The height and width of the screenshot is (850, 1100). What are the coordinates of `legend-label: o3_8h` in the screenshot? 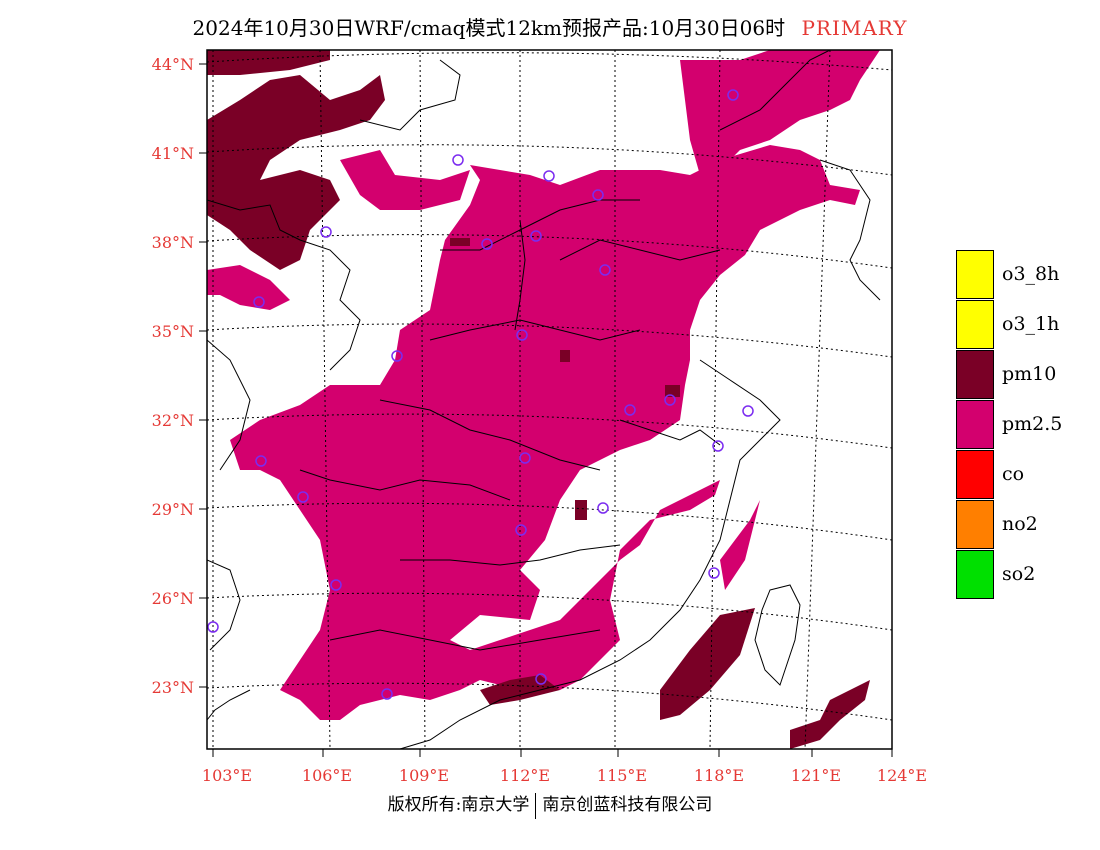 It's located at (1031, 274).